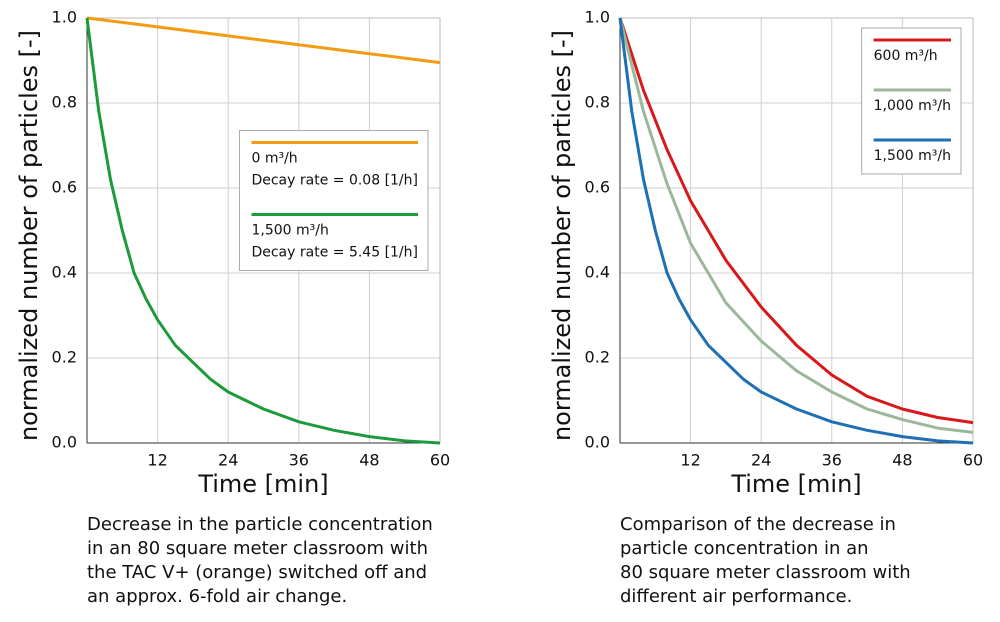  I want to click on legend: 600 m³/h 1,000 m³/h 1,500 m³/h, so click(911, 101).